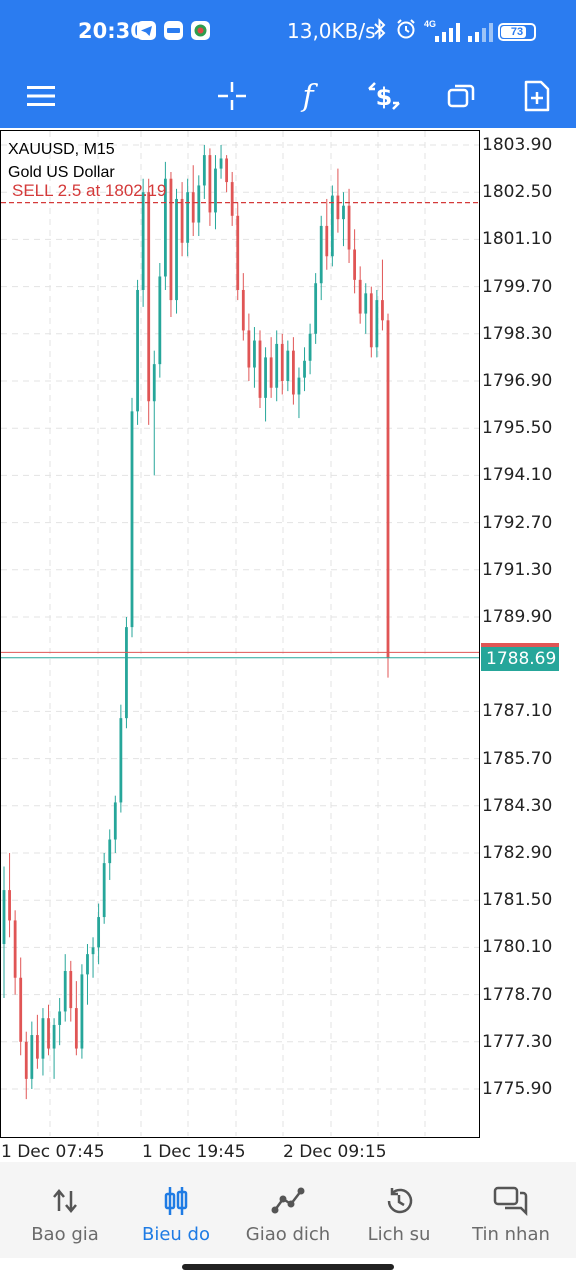 The width and height of the screenshot is (576, 1280). I want to click on bluetooth-icon, so click(380, 31).